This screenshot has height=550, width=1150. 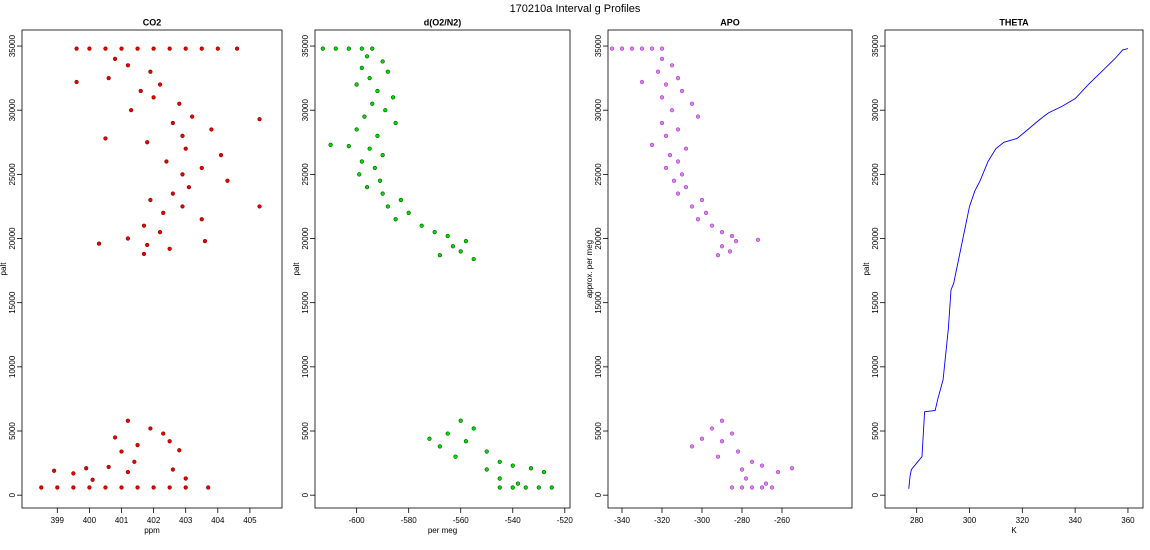 What do you see at coordinates (565, 520) in the screenshot?
I see `x-tick-label: -520` at bounding box center [565, 520].